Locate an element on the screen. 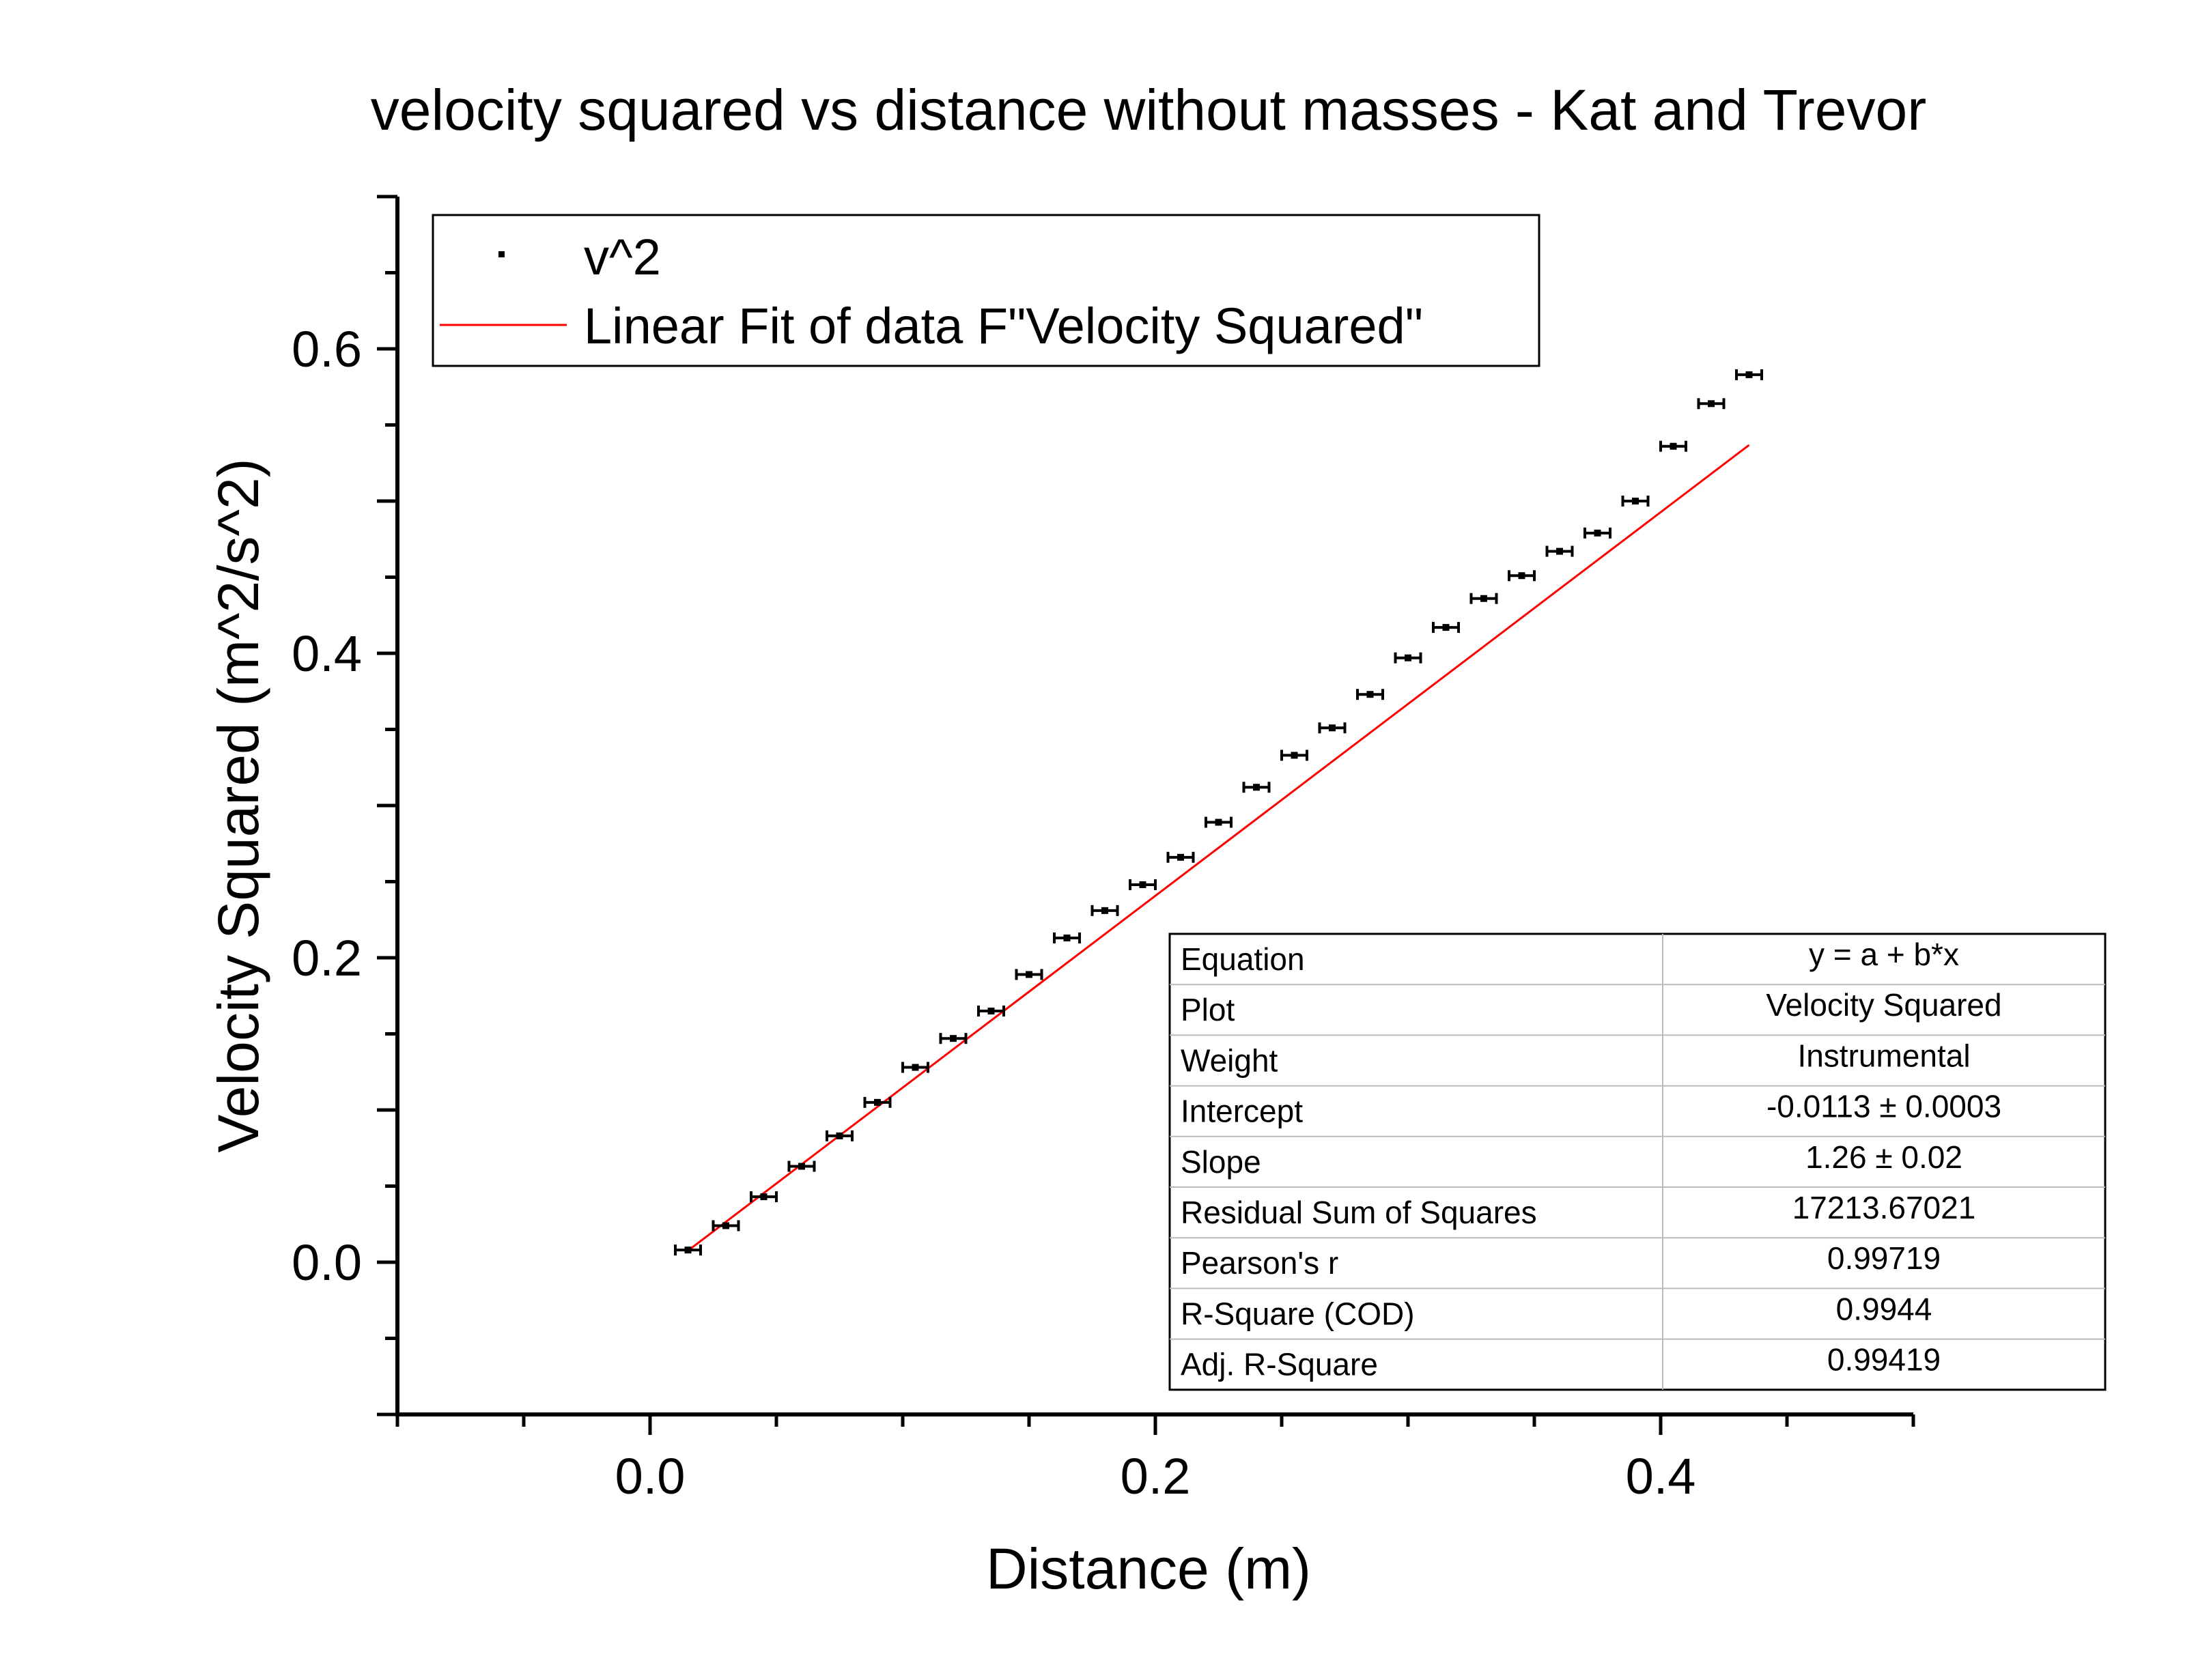 This screenshot has width=2196, height=1680. y-tick-label: 0.2 is located at coordinates (327, 958).